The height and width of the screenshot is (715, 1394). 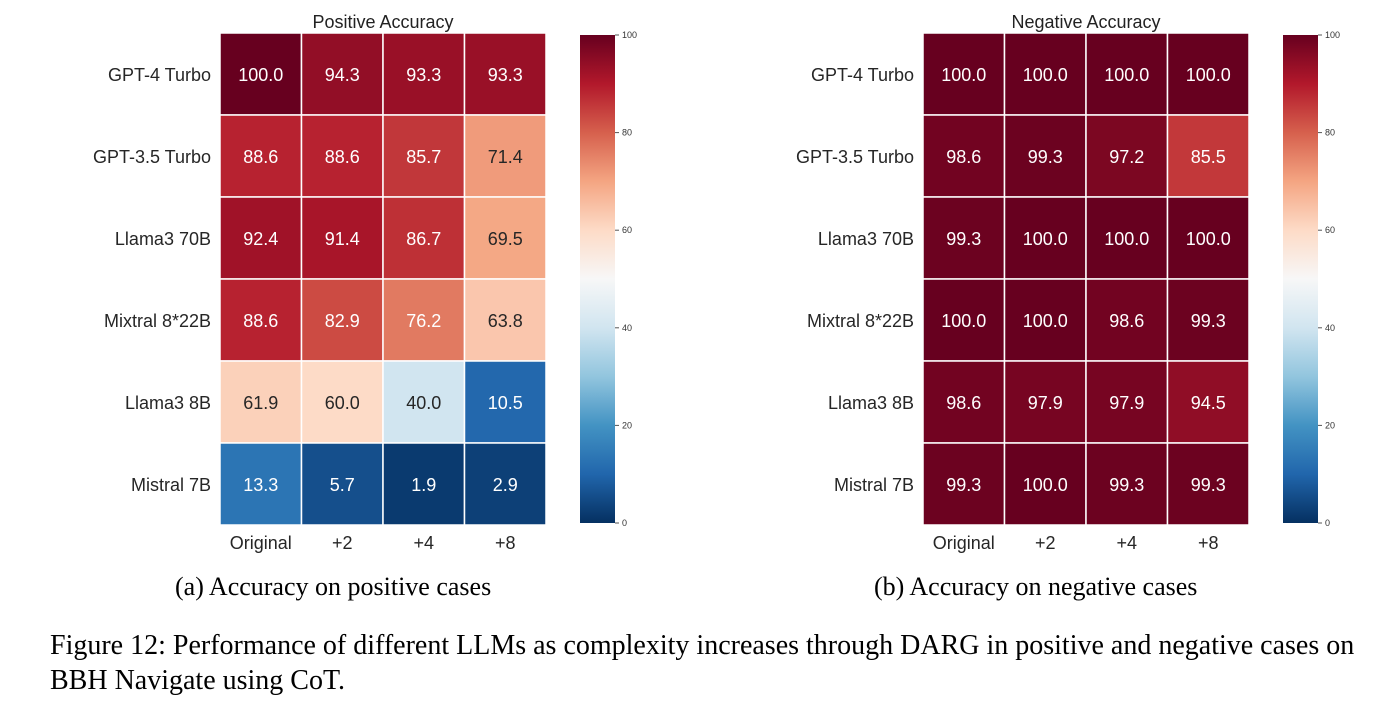 I want to click on cell-value-label: 82.9, so click(x=342, y=321).